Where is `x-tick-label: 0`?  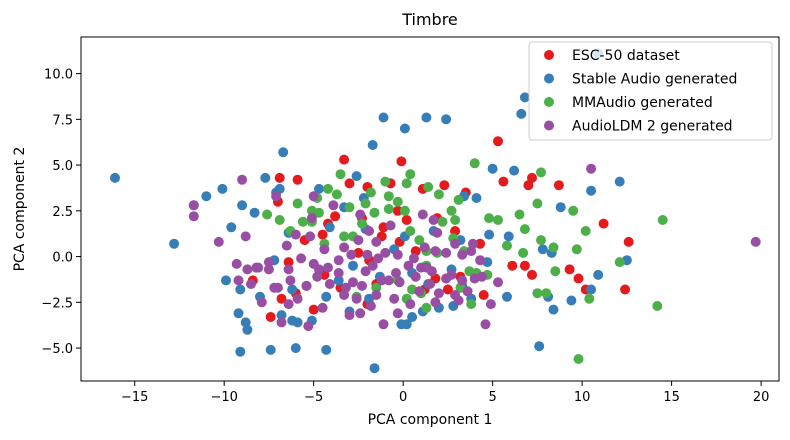 x-tick-label: 0 is located at coordinates (403, 397).